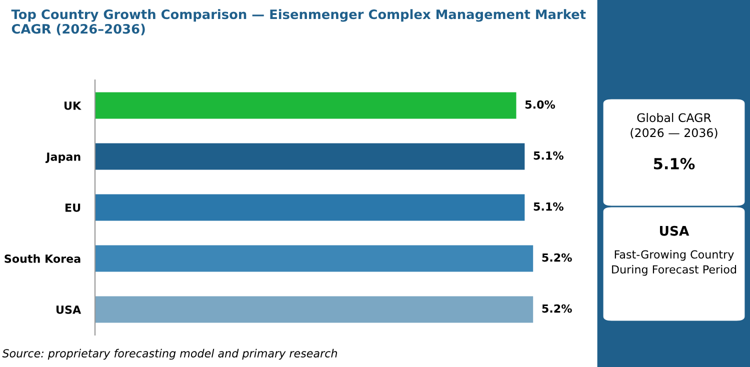 This screenshot has height=367, width=750. I want to click on y-tick-label: USA, so click(69, 309).